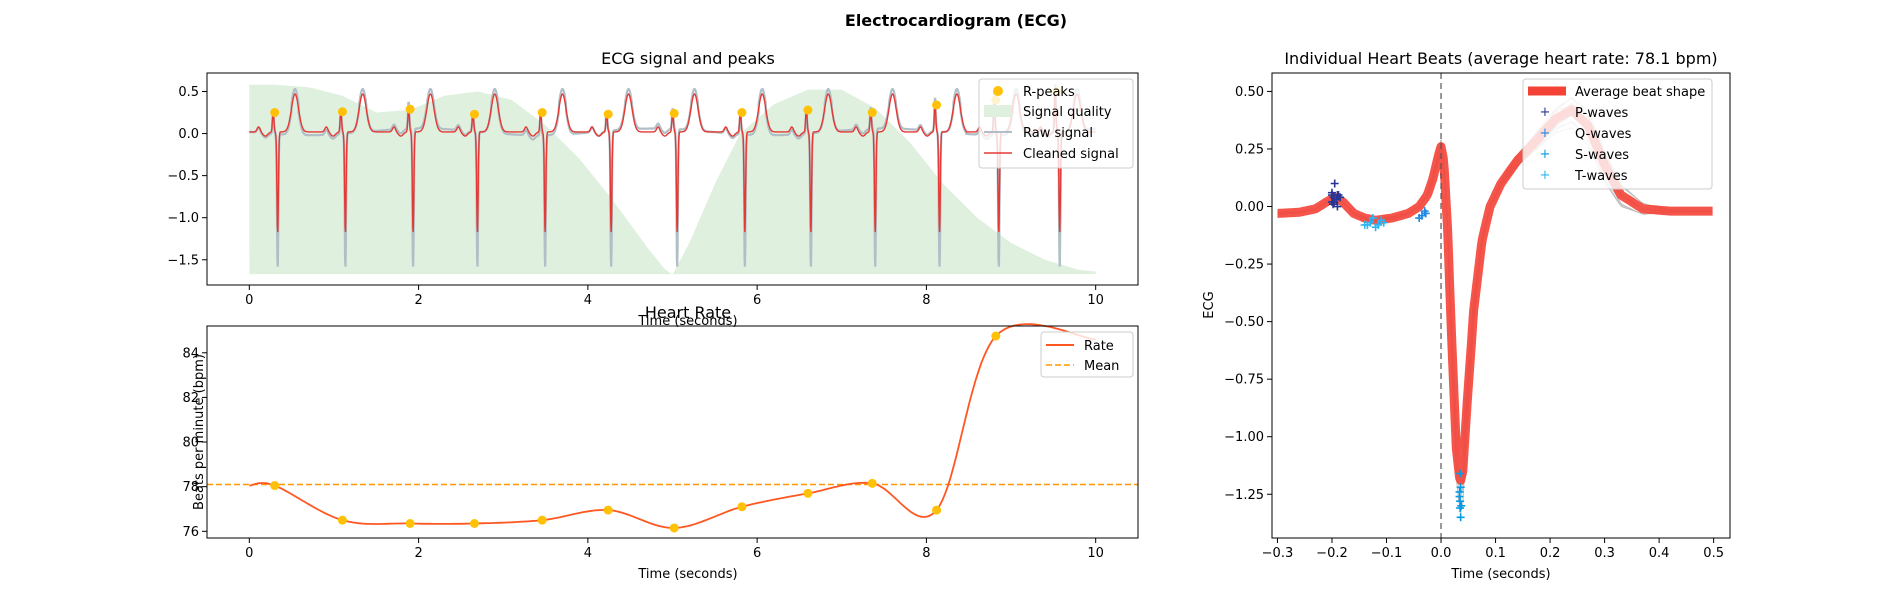 This screenshot has width=1900, height=600. Describe the element at coordinates (1209, 304) in the screenshot. I see `beats-y-label: ECG` at that location.